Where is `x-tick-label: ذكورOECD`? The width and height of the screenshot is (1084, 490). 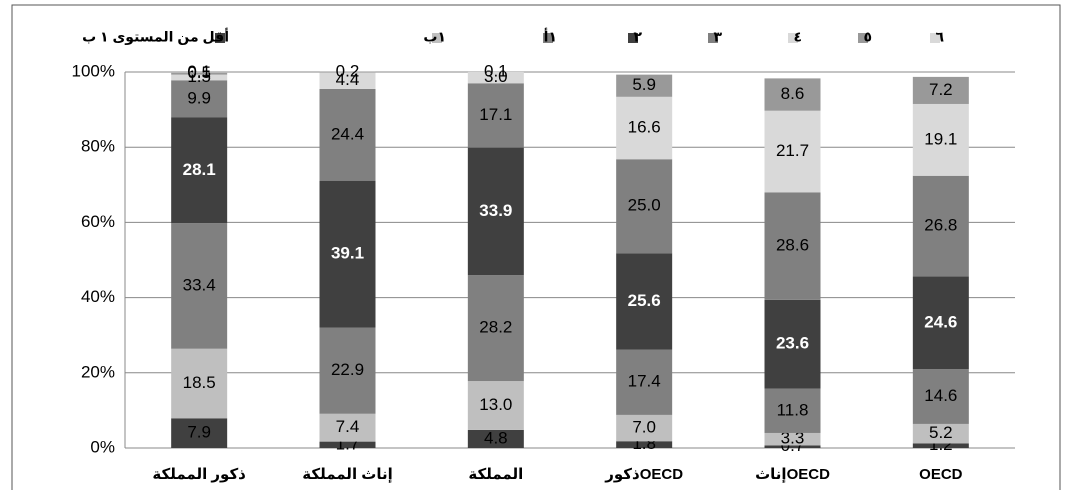
x-tick-label: ذكورOECD is located at coordinates (643, 474).